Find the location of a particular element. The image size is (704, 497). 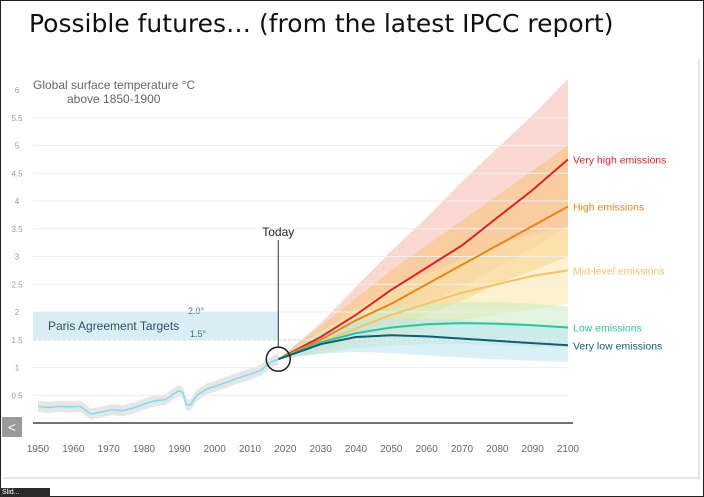

y-tick-label: 4.5 is located at coordinates (17, 173).